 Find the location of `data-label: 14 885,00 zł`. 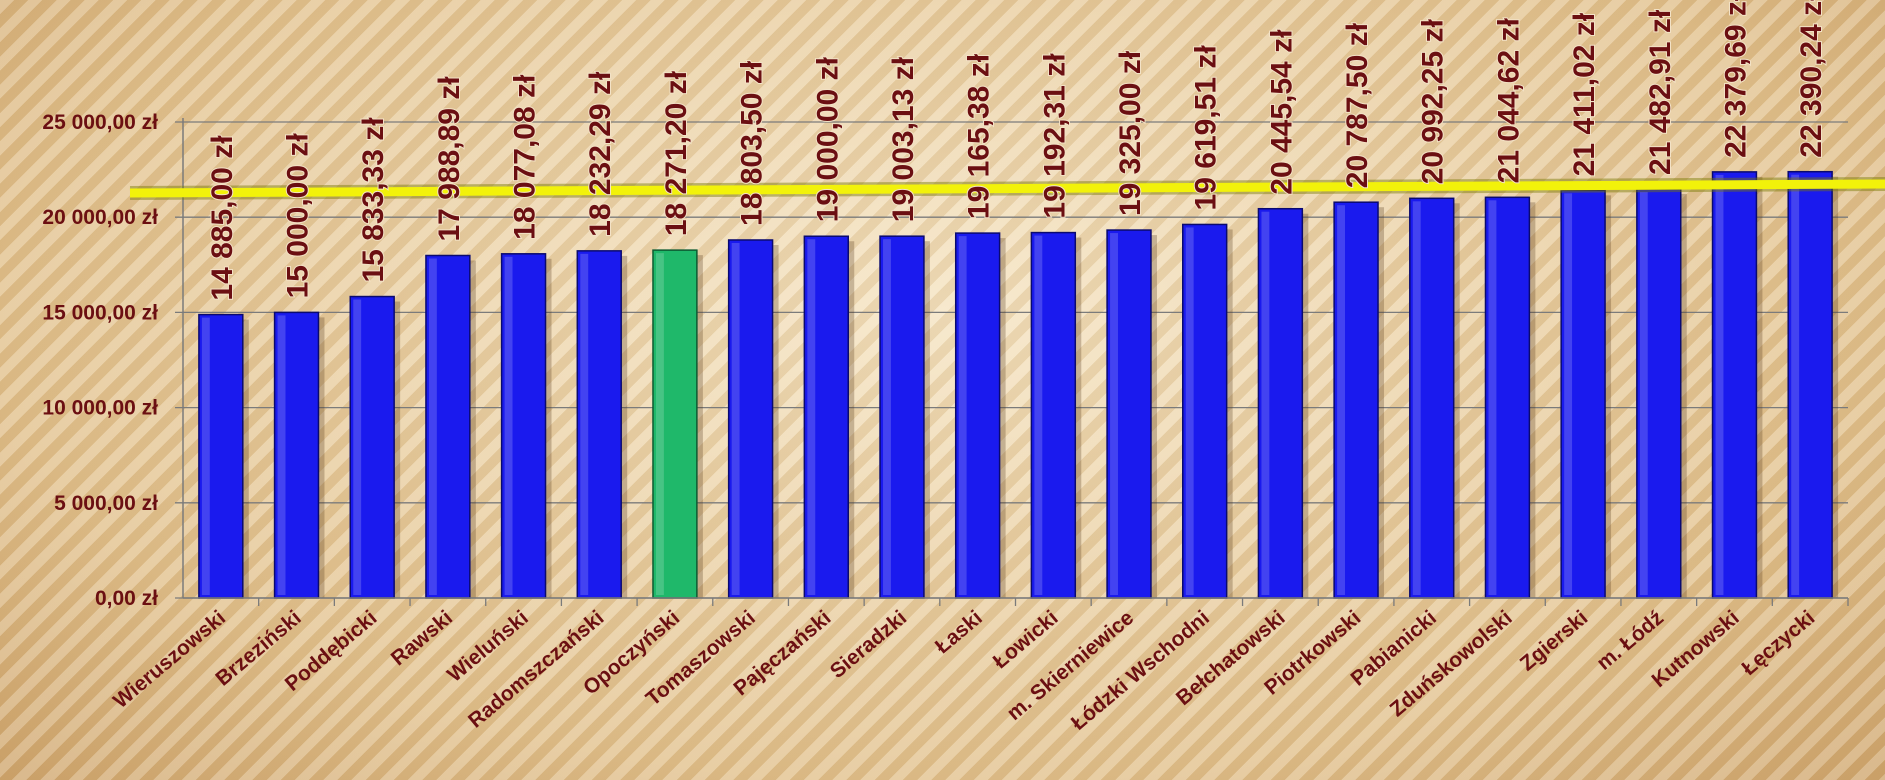

data-label: 14 885,00 zł is located at coordinates (222, 218).